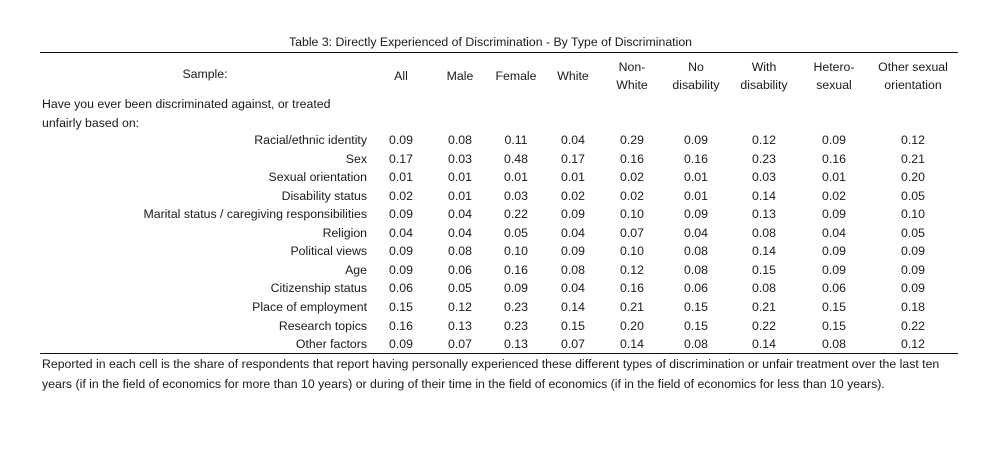 The width and height of the screenshot is (981, 455). What do you see at coordinates (322, 325) in the screenshot?
I see `row-label: Research topics` at bounding box center [322, 325].